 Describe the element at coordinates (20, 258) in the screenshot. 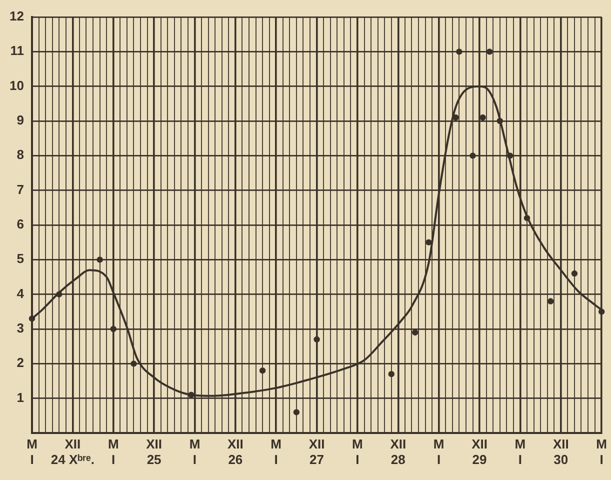

I see `y-tick-label: 5` at that location.